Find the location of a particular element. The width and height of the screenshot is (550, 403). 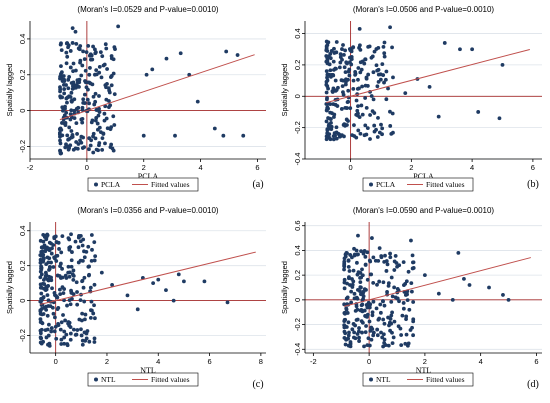

panel-tag: (a) is located at coordinates (257, 184).